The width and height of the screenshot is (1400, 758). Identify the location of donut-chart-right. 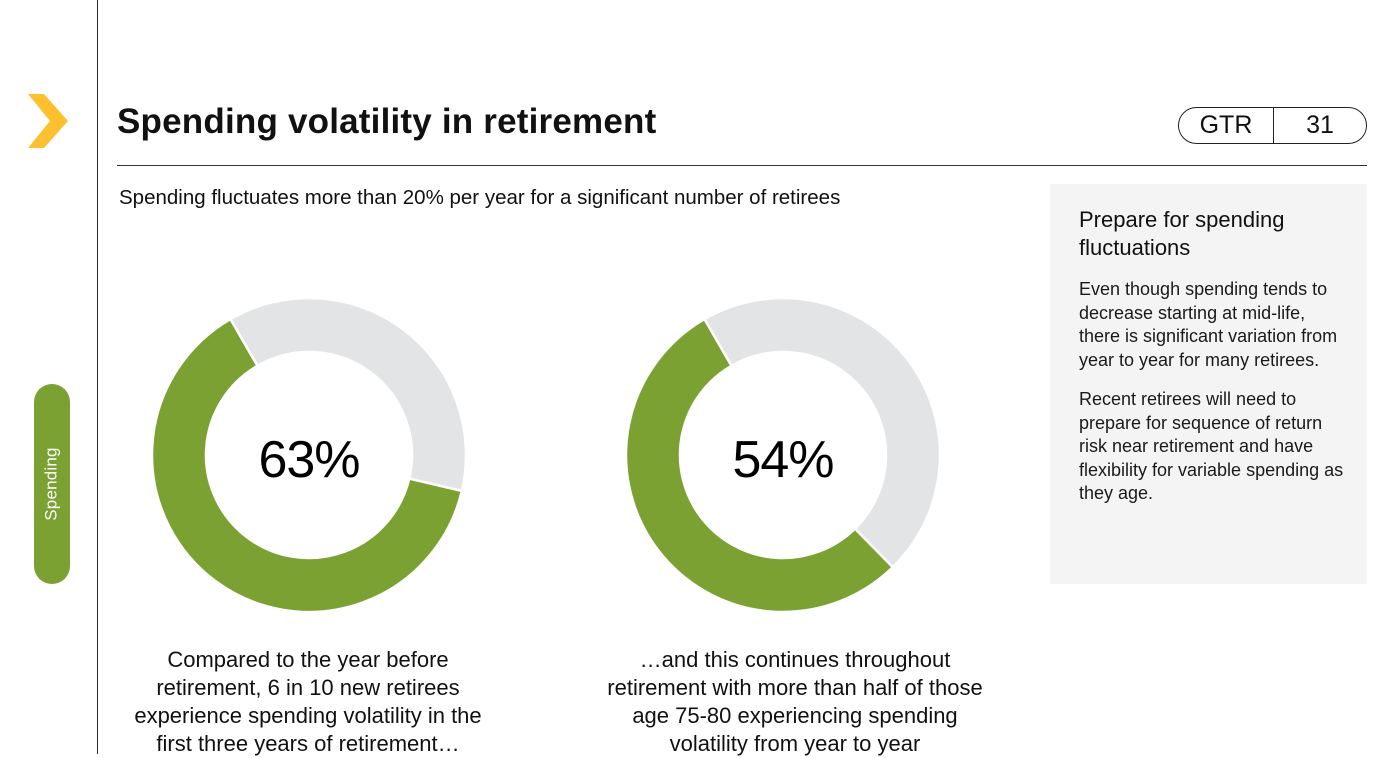
(783, 455).